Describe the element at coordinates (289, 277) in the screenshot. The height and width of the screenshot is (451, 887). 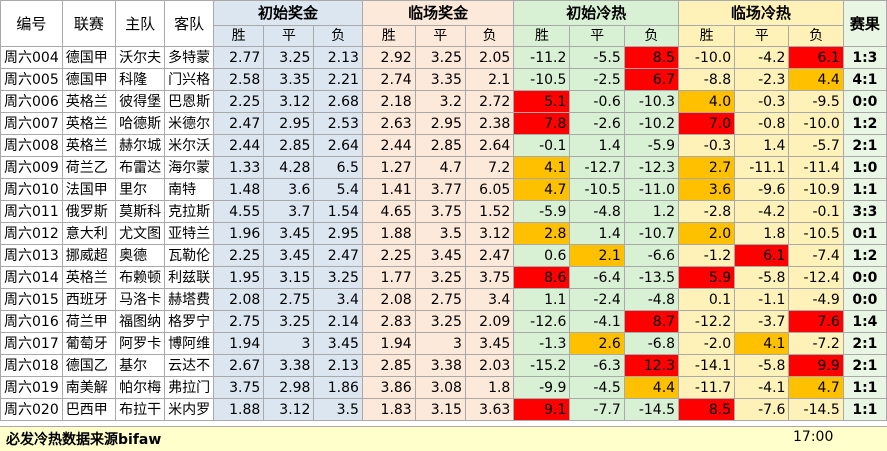
I see `cell-init-odds-draw: 3.15` at that location.